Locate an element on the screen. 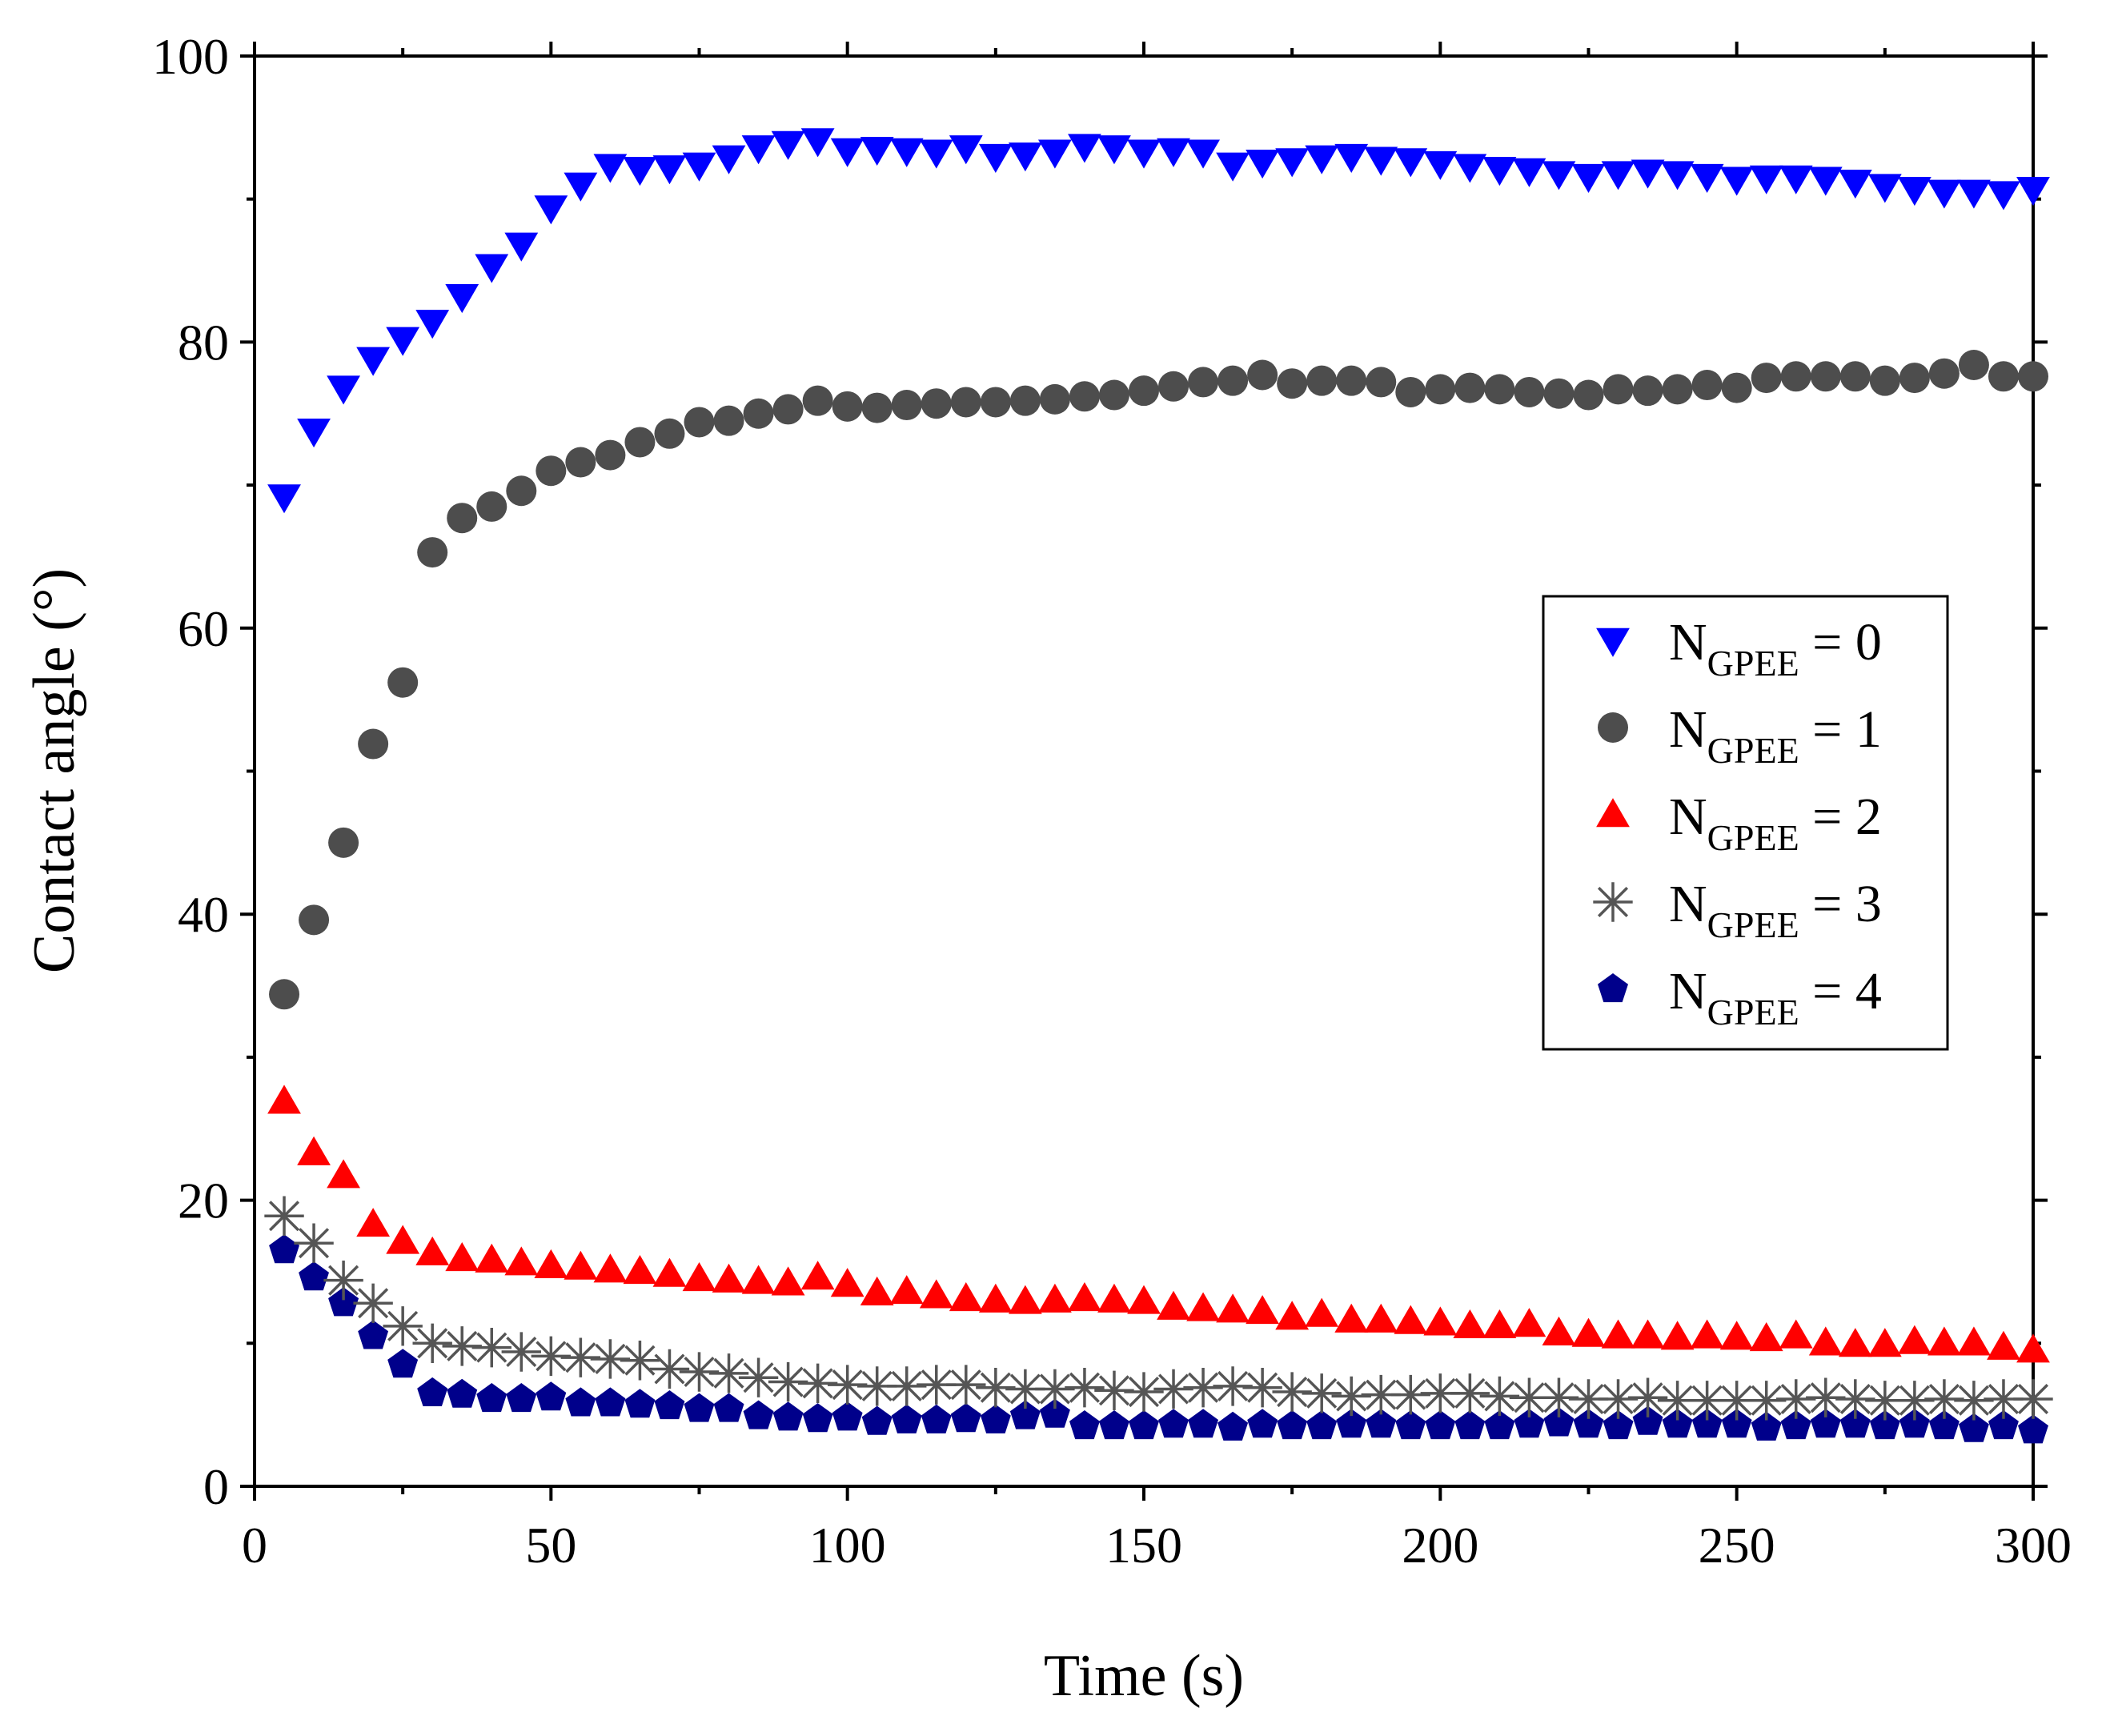 This screenshot has height=1736, width=2102. legend-label: NGPEE = 0 is located at coordinates (1775, 648).